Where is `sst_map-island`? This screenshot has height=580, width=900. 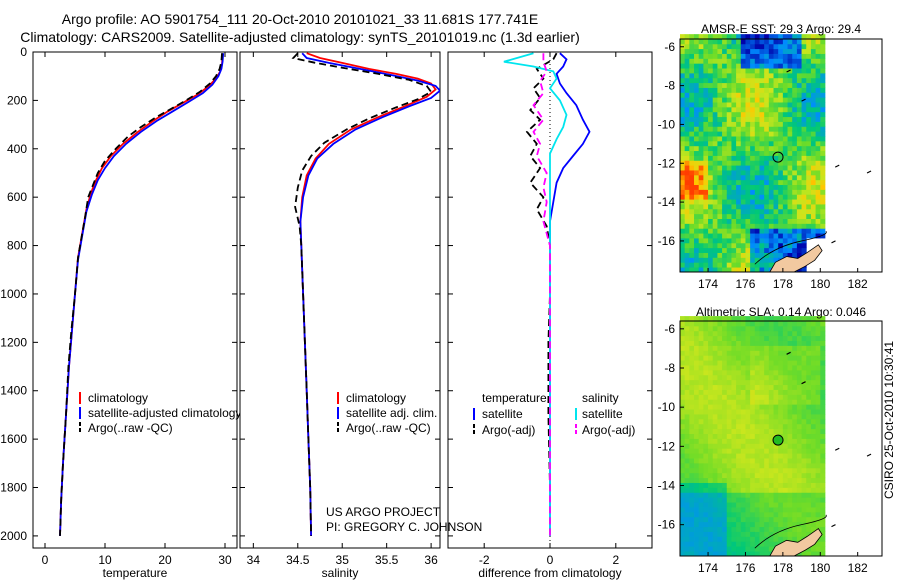 sst_map-island is located at coordinates (833, 242).